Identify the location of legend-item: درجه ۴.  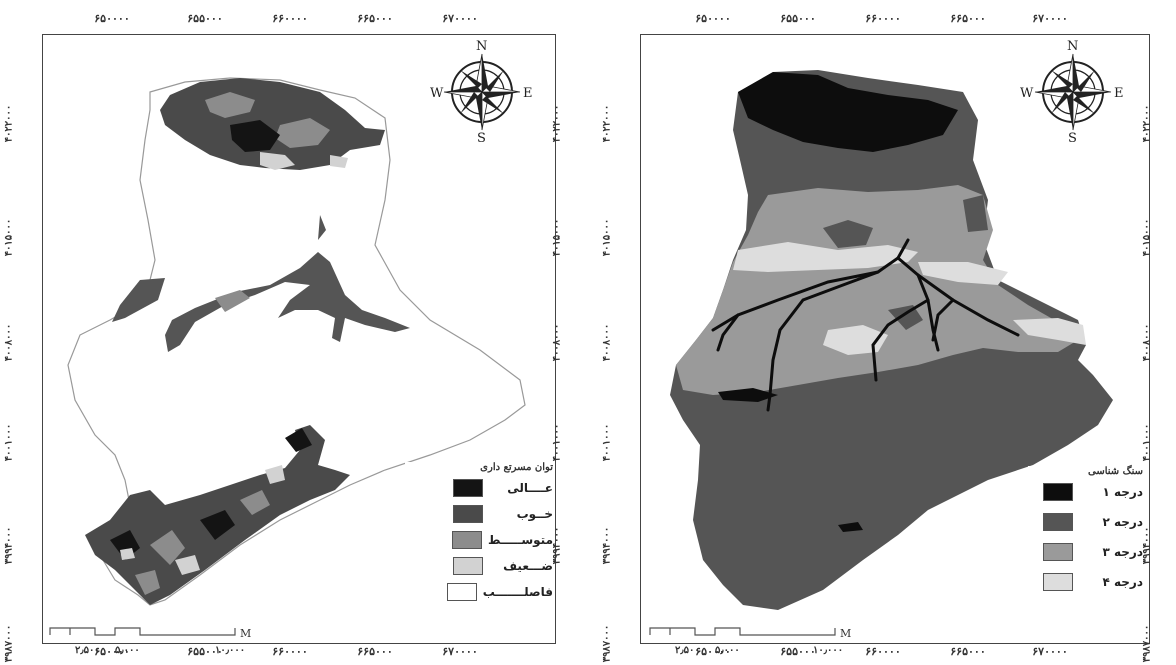
(1085, 582).